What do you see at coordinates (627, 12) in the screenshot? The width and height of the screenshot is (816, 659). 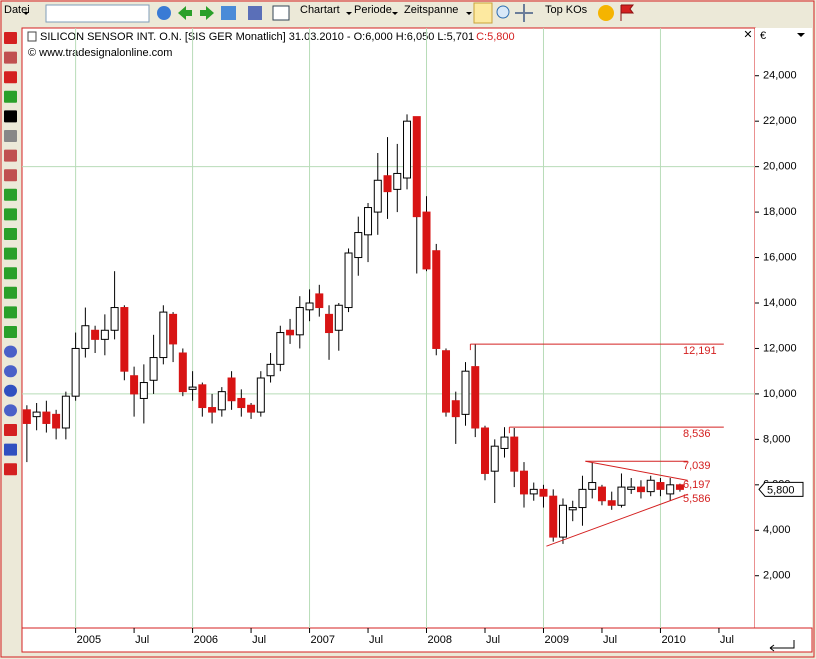 I see `flag-button` at bounding box center [627, 12].